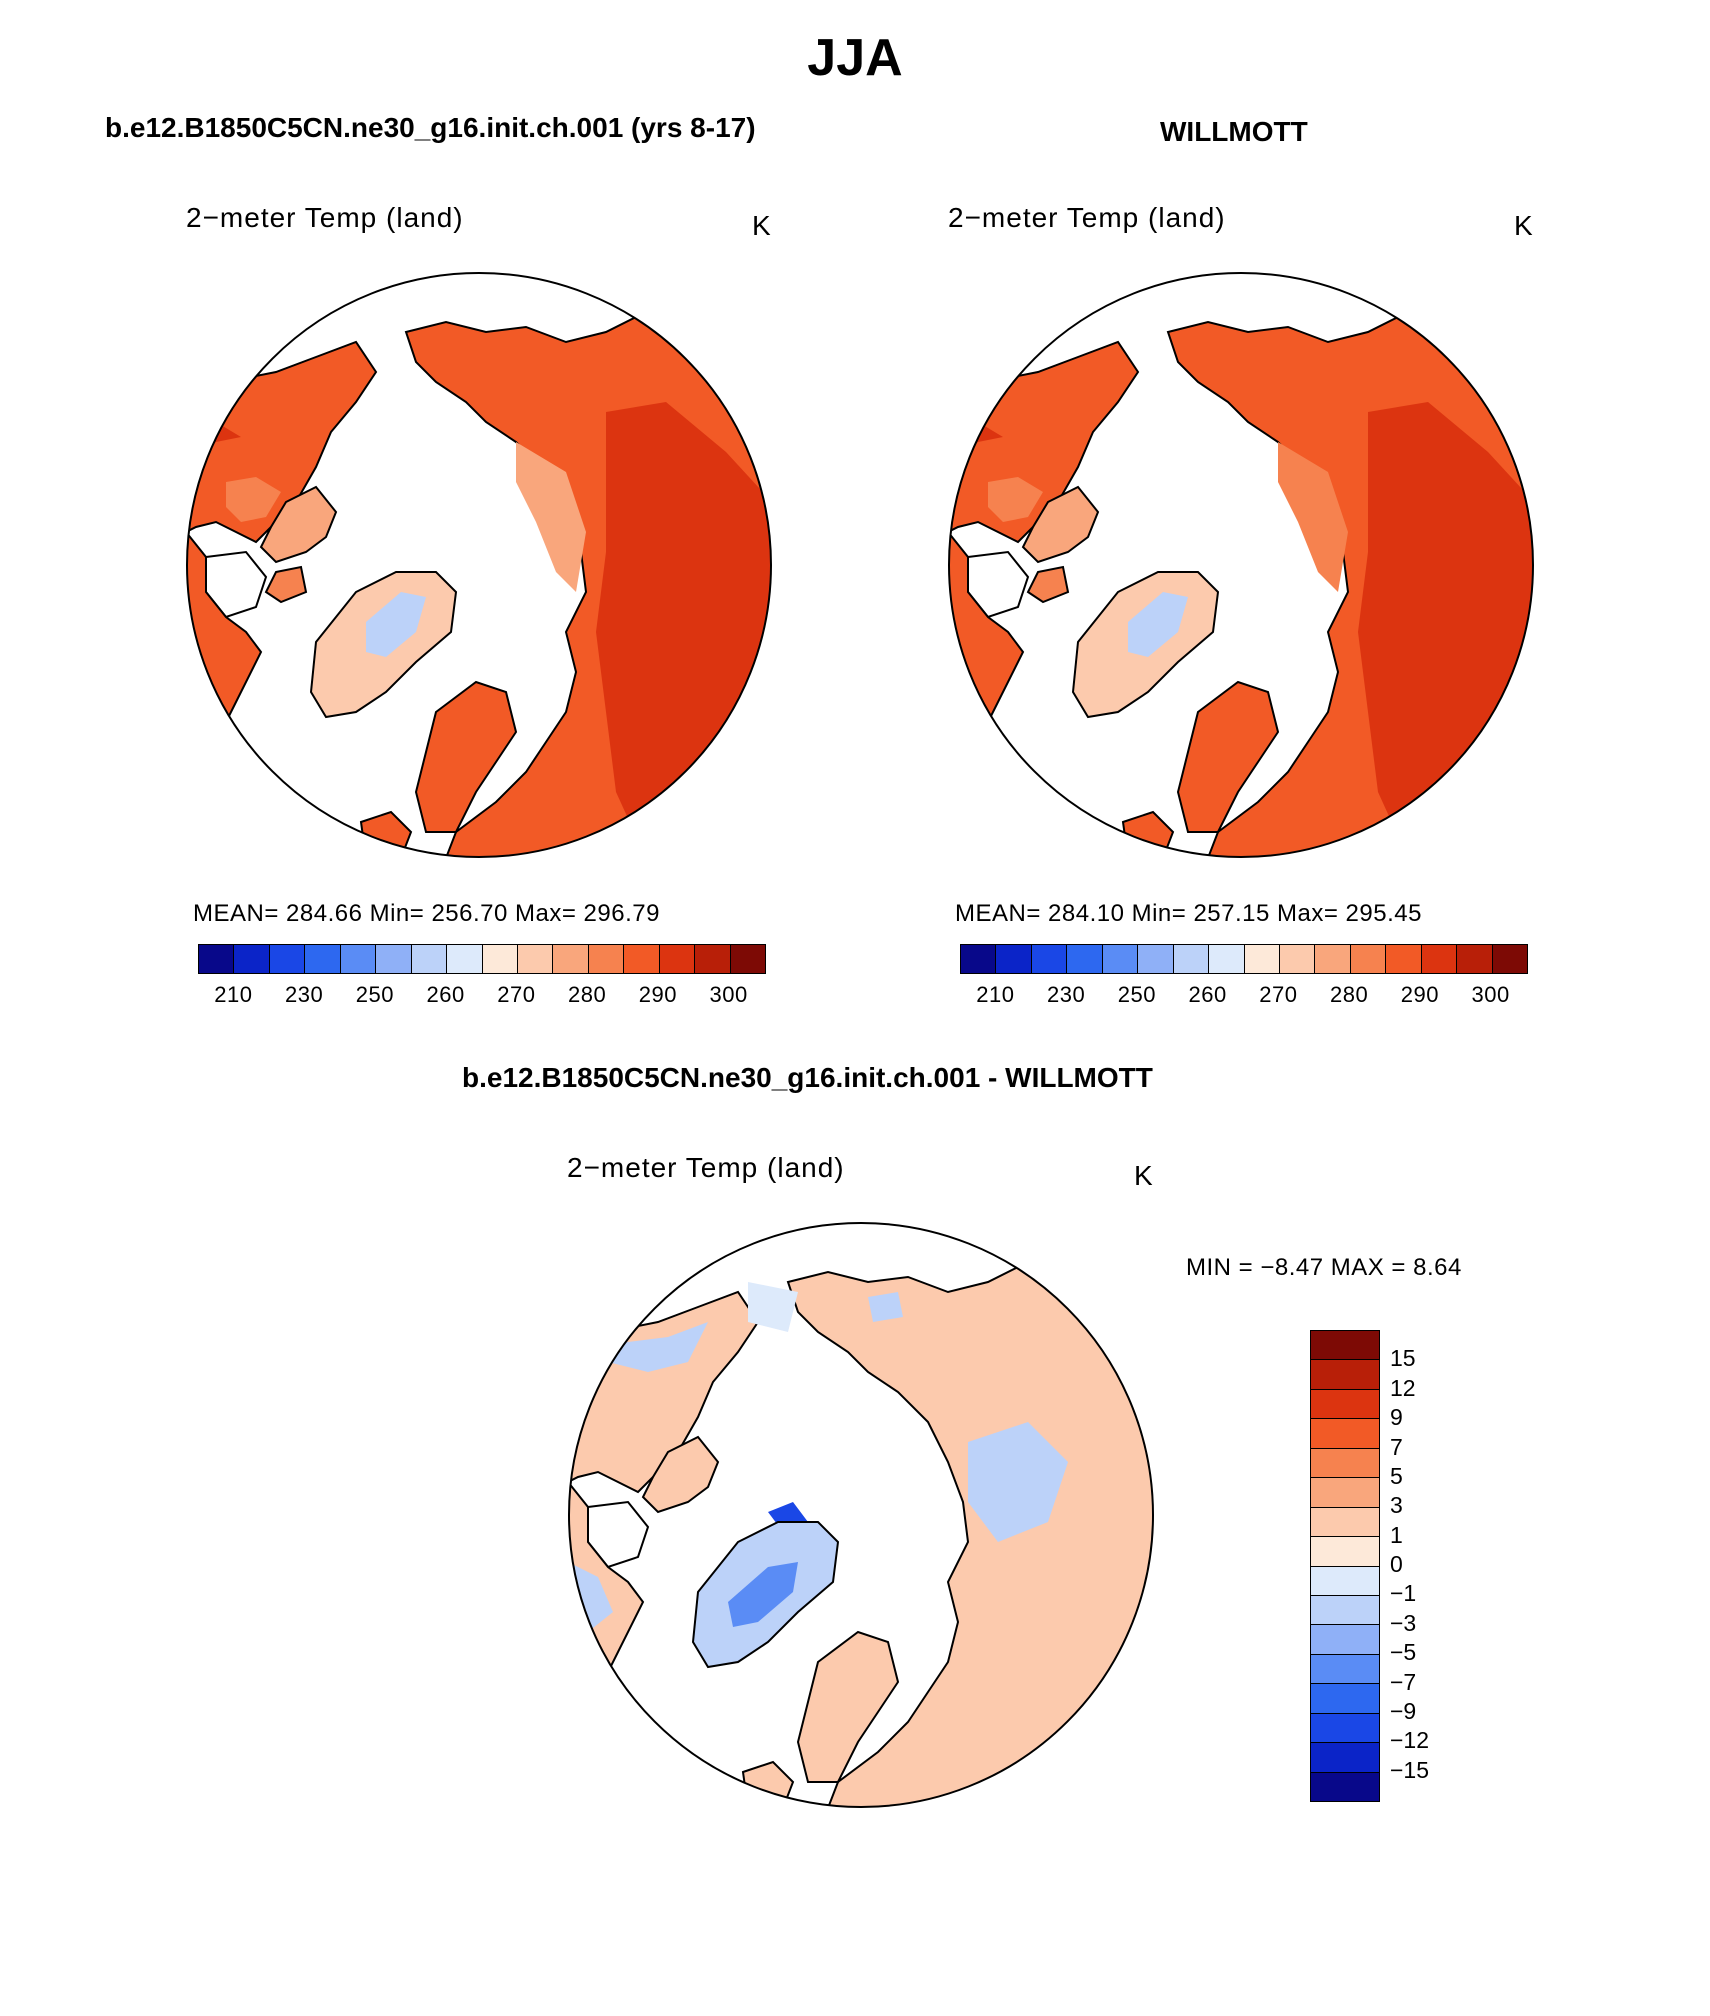 The image size is (1710, 2016). What do you see at coordinates (1087, 217) in the screenshot?
I see `panel2-variable-title: 2−meter Temp (land)` at bounding box center [1087, 217].